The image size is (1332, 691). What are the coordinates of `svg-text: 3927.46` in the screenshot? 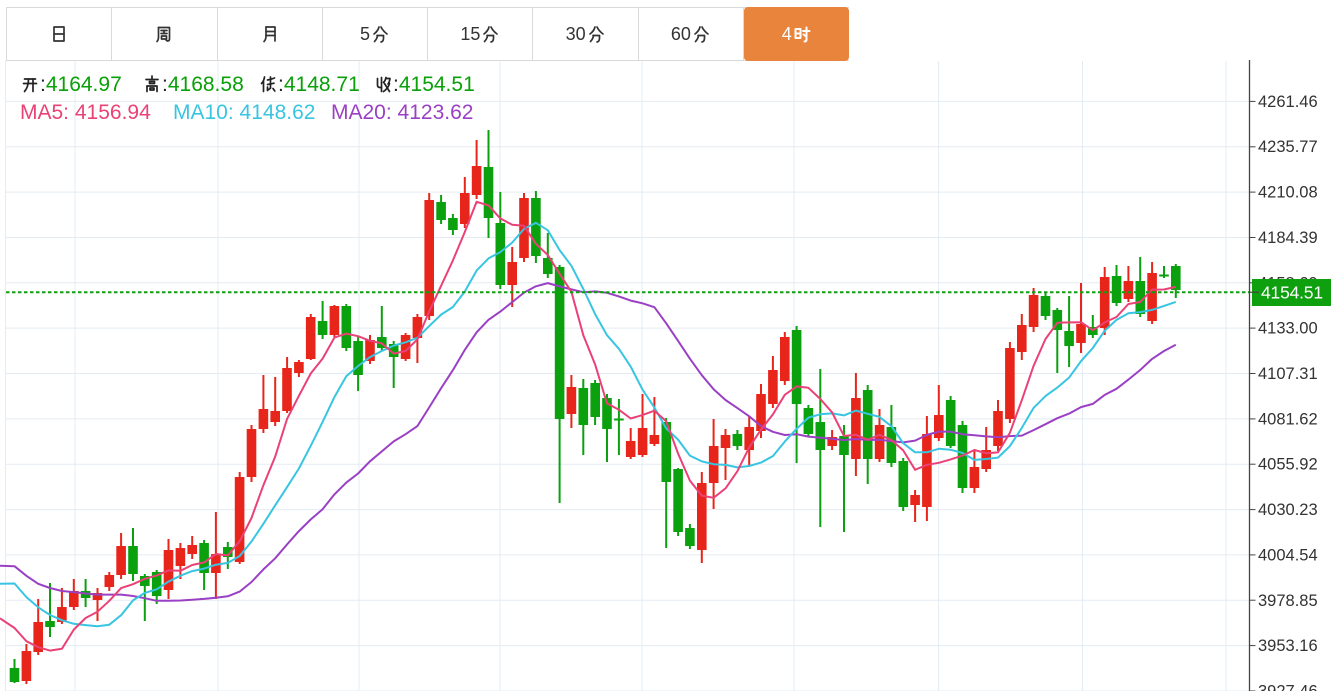 It's located at (1288, 687).